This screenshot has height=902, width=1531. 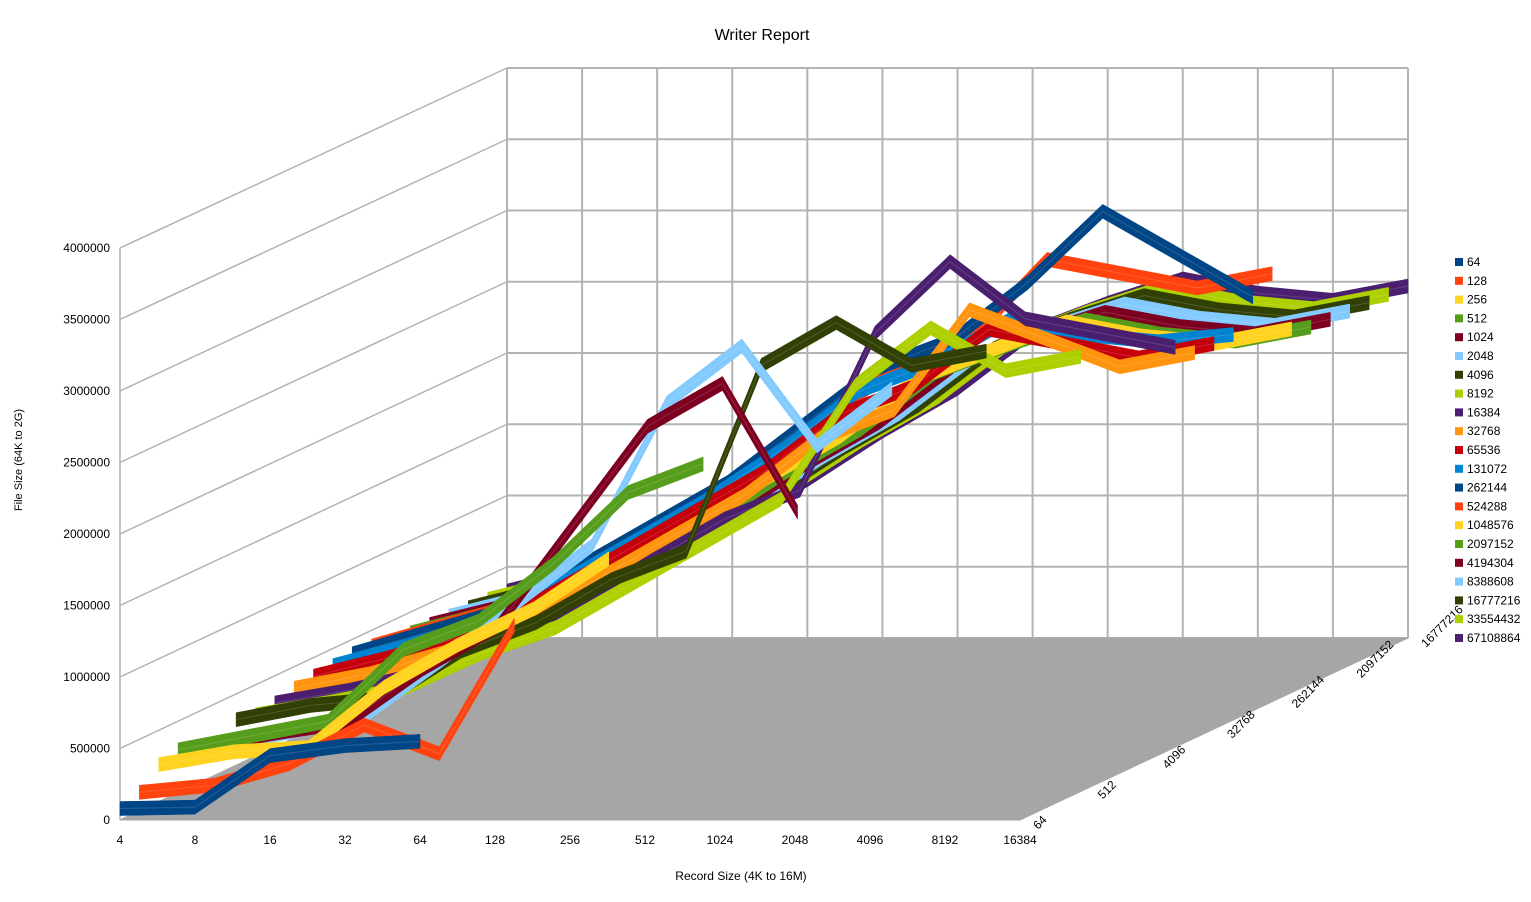 What do you see at coordinates (1480, 337) in the screenshot?
I see `legend-label: 1024` at bounding box center [1480, 337].